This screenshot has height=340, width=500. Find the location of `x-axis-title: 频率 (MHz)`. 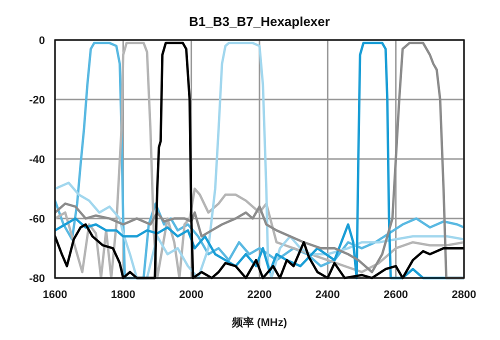

x-axis-title: 频率 (MHz) is located at coordinates (259, 322).